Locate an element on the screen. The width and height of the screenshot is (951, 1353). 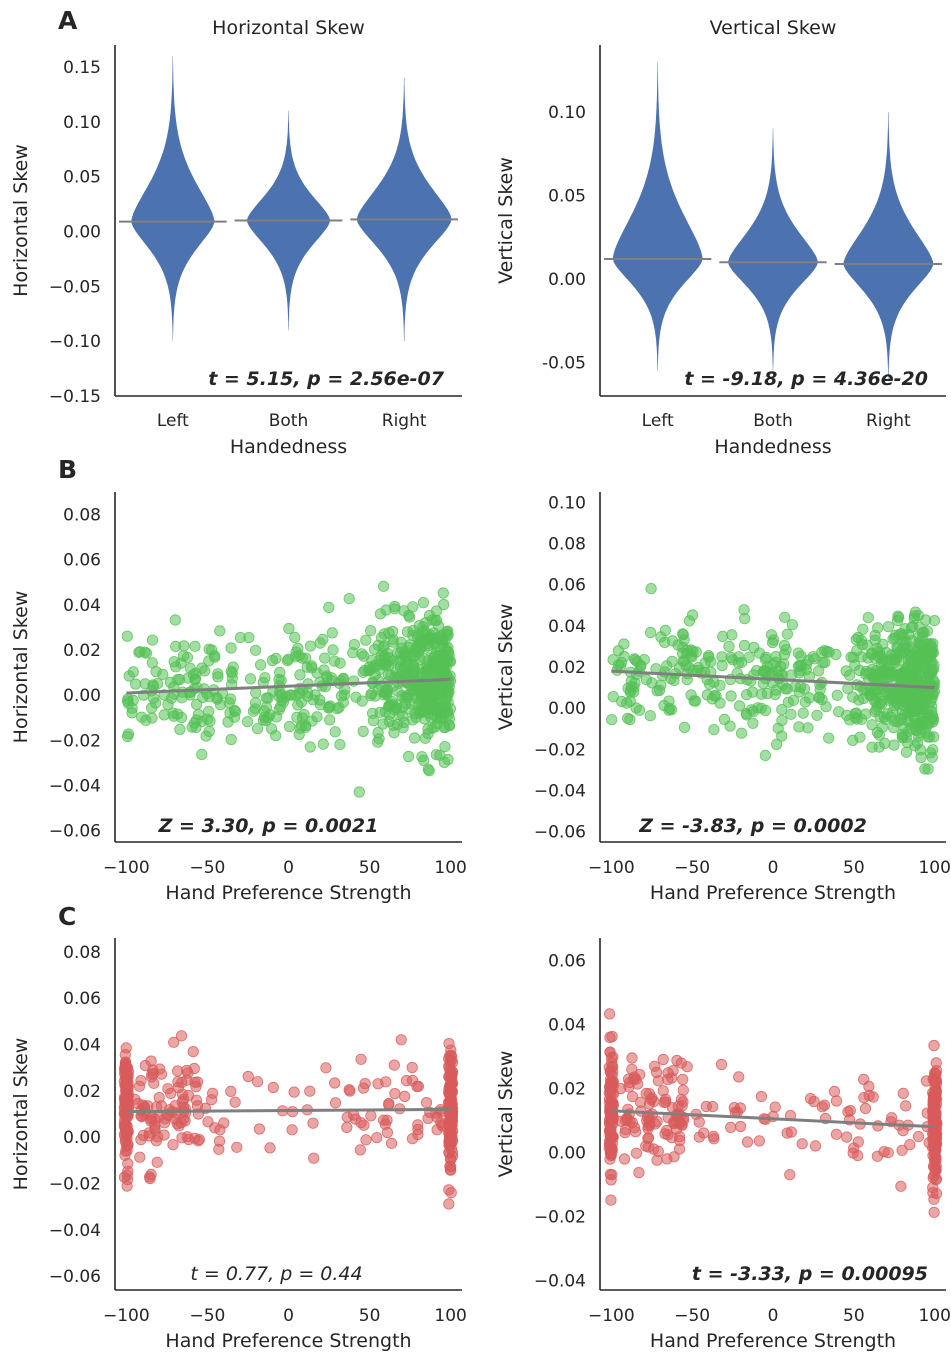
violin-left is located at coordinates (173, 199).